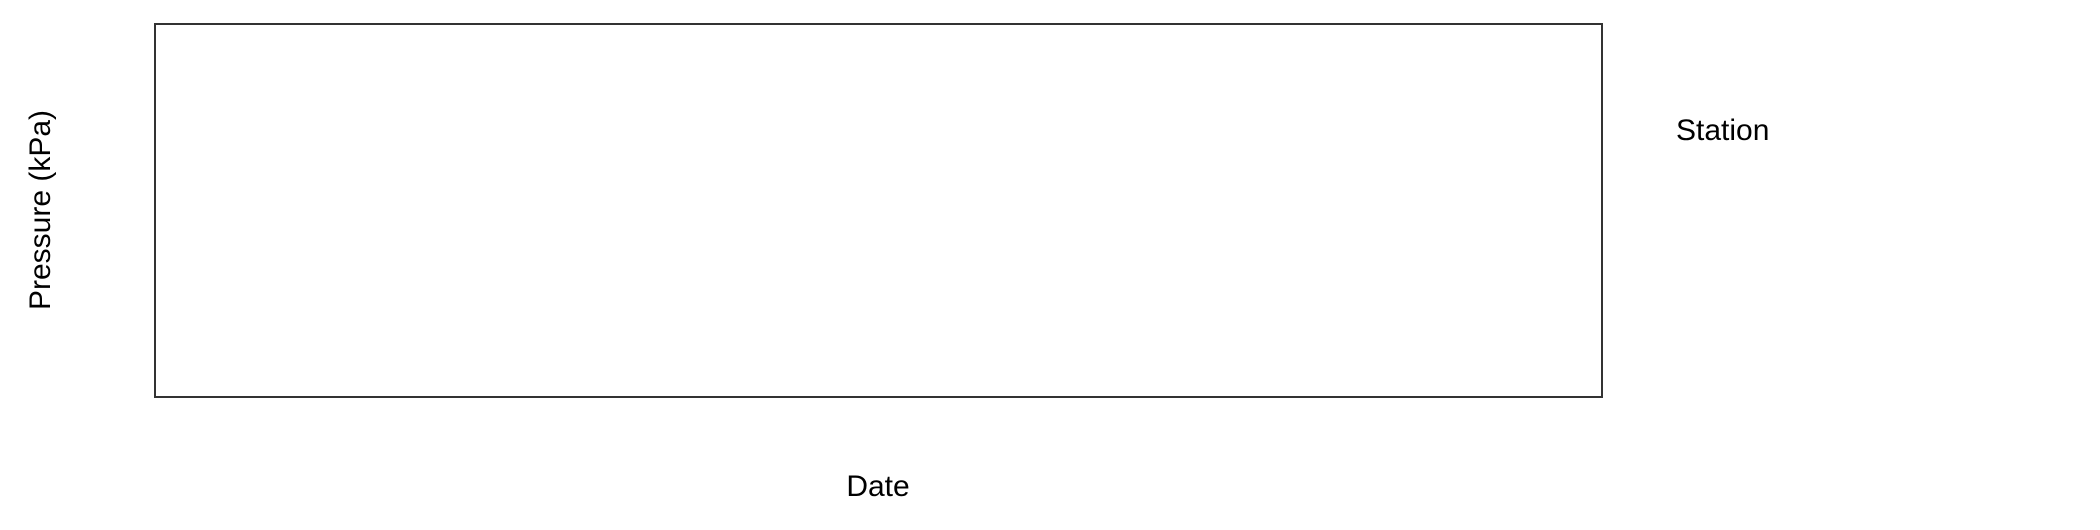 Image resolution: width=2100 pixels, height=530 pixels. I want to click on x-axis-title: Date, so click(877, 486).